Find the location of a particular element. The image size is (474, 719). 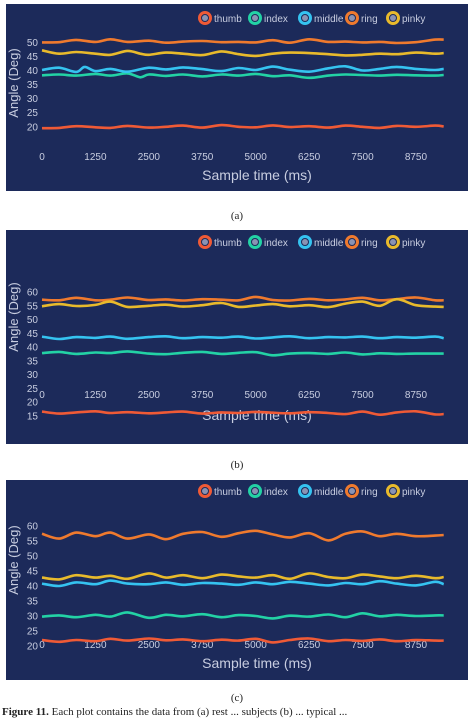

figure-label: Figure 11. is located at coordinates (25, 712).